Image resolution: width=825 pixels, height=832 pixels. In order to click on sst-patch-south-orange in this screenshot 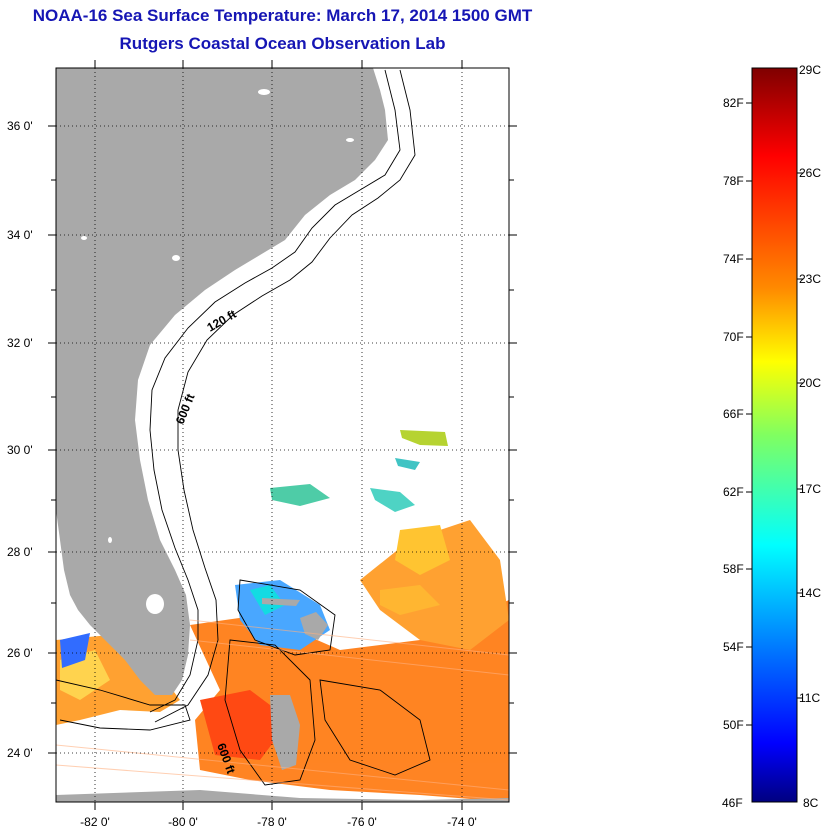, I will do `click(349, 701)`.